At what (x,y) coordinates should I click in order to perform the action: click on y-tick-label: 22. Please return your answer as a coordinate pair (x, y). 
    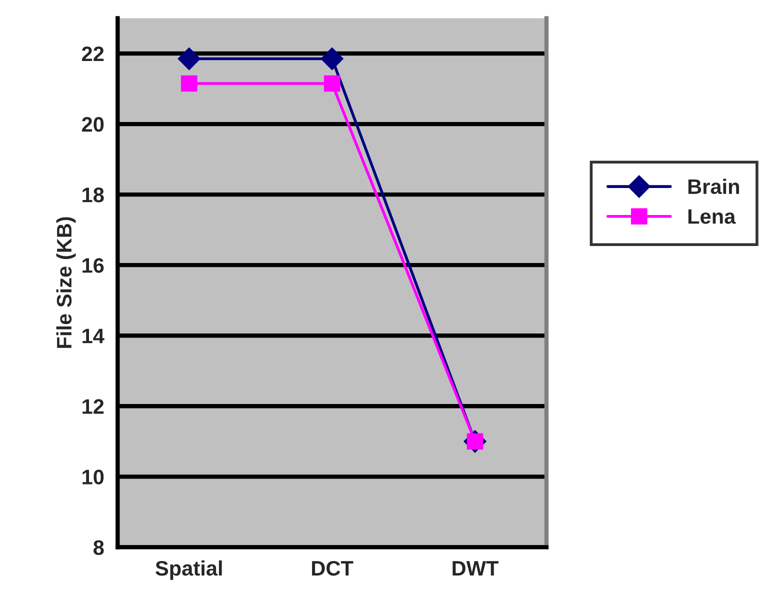
    Looking at the image, I should click on (93, 54).